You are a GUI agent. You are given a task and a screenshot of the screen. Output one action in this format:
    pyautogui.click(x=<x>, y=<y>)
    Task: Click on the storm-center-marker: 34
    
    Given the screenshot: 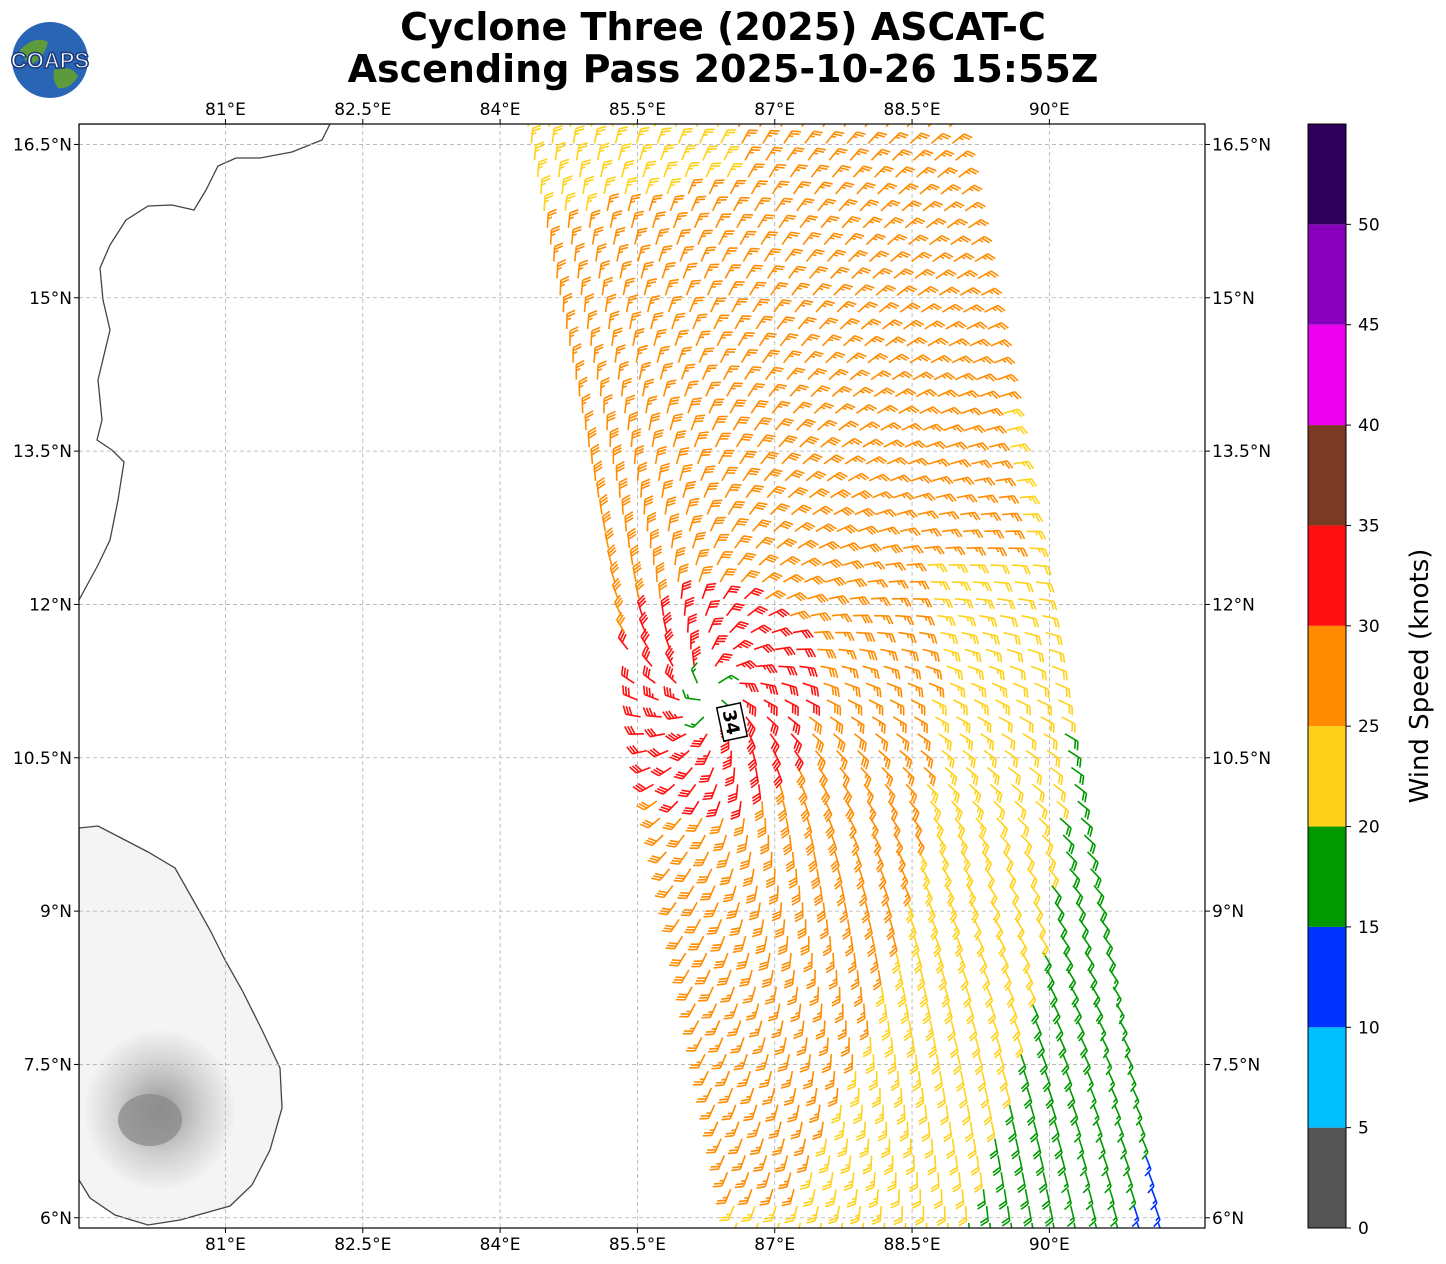 What is the action you would take?
    pyautogui.click(x=732, y=722)
    